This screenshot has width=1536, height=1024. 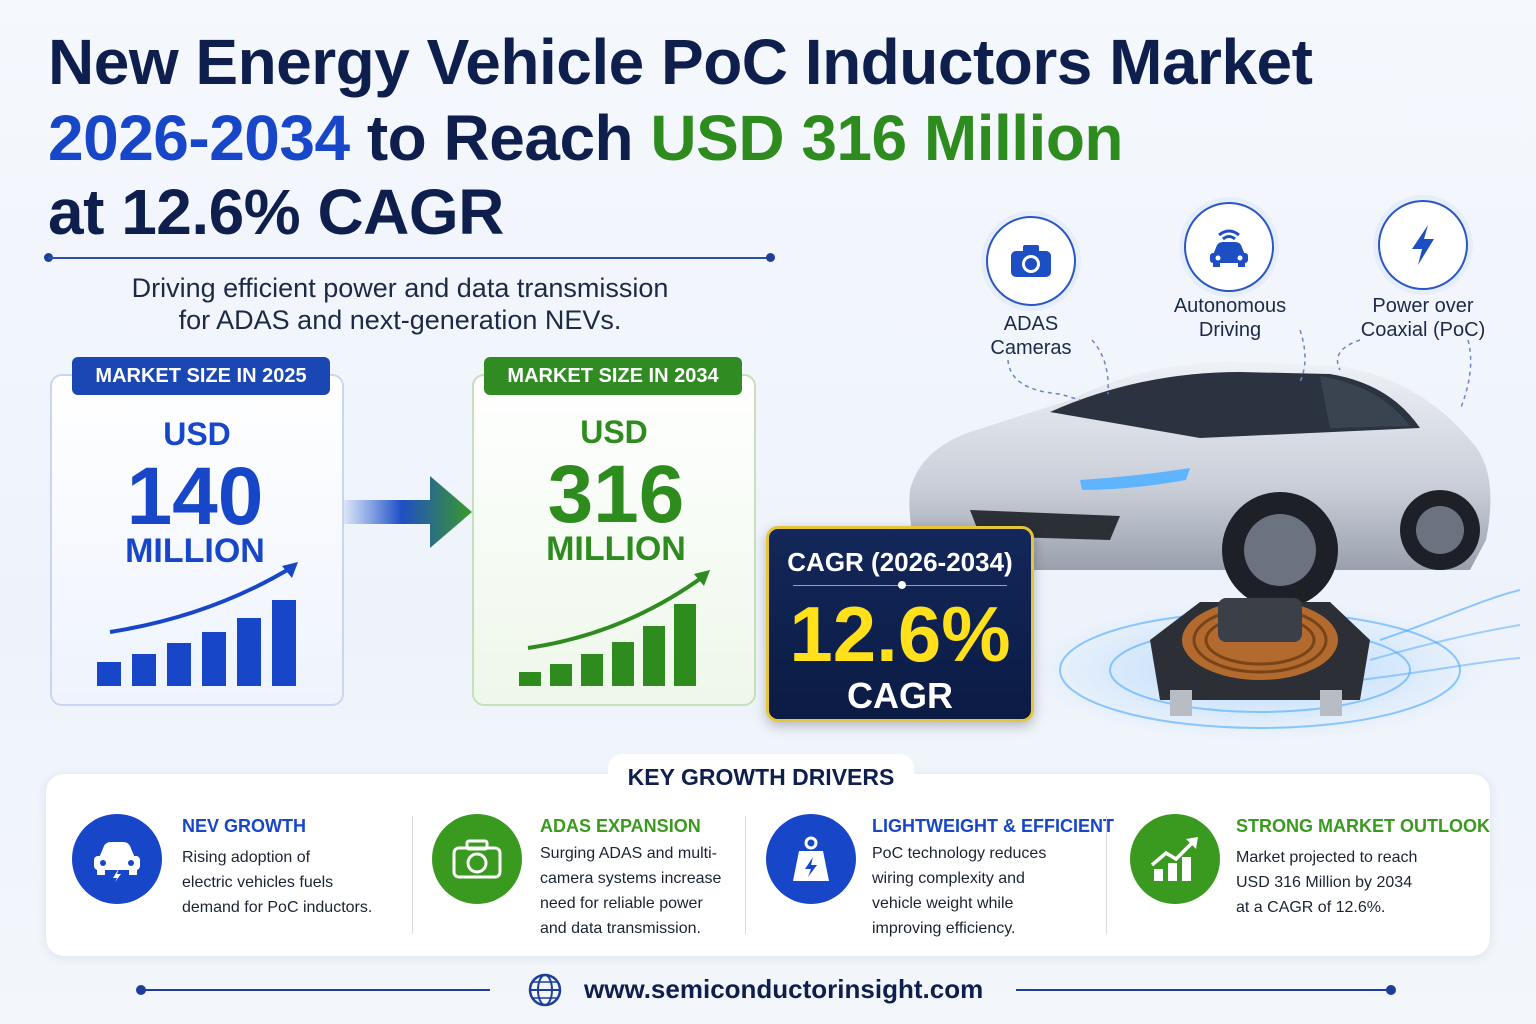 I want to click on driver-adas-circle, so click(x=477, y=859).